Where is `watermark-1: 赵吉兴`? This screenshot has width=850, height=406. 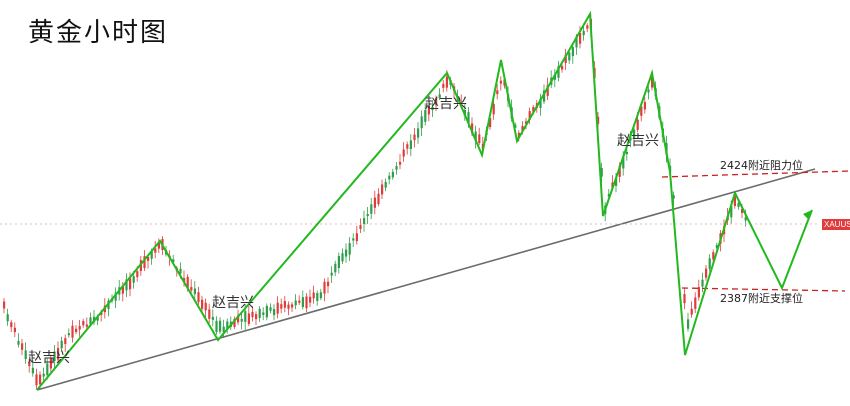
watermark-1: 赵吉兴 is located at coordinates (49, 358).